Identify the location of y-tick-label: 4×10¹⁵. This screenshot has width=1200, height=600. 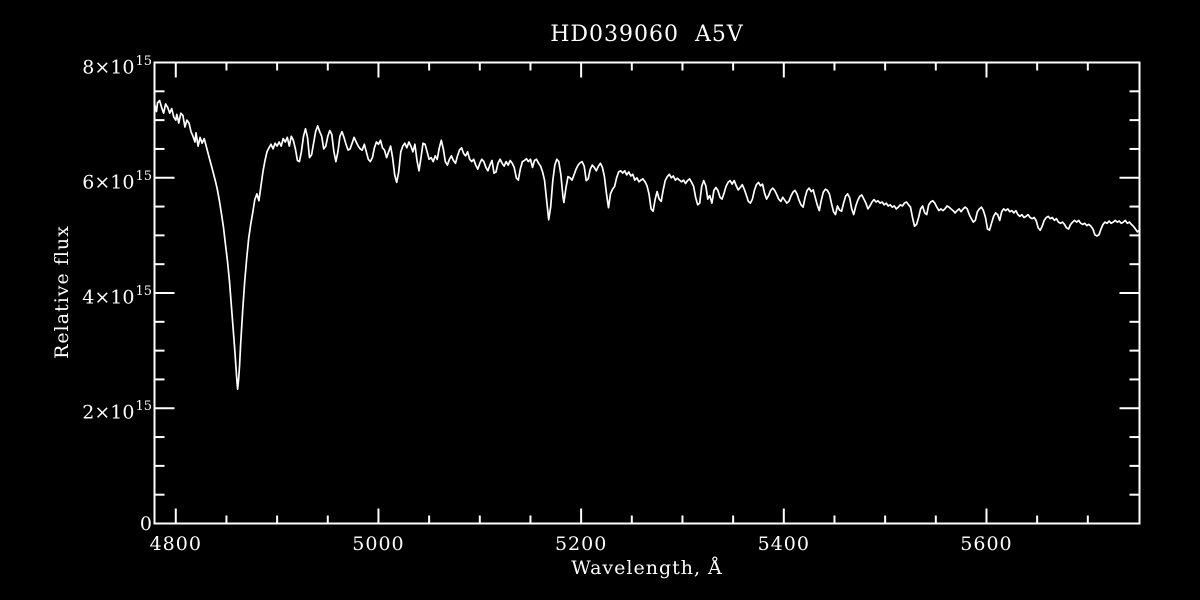
(117, 296).